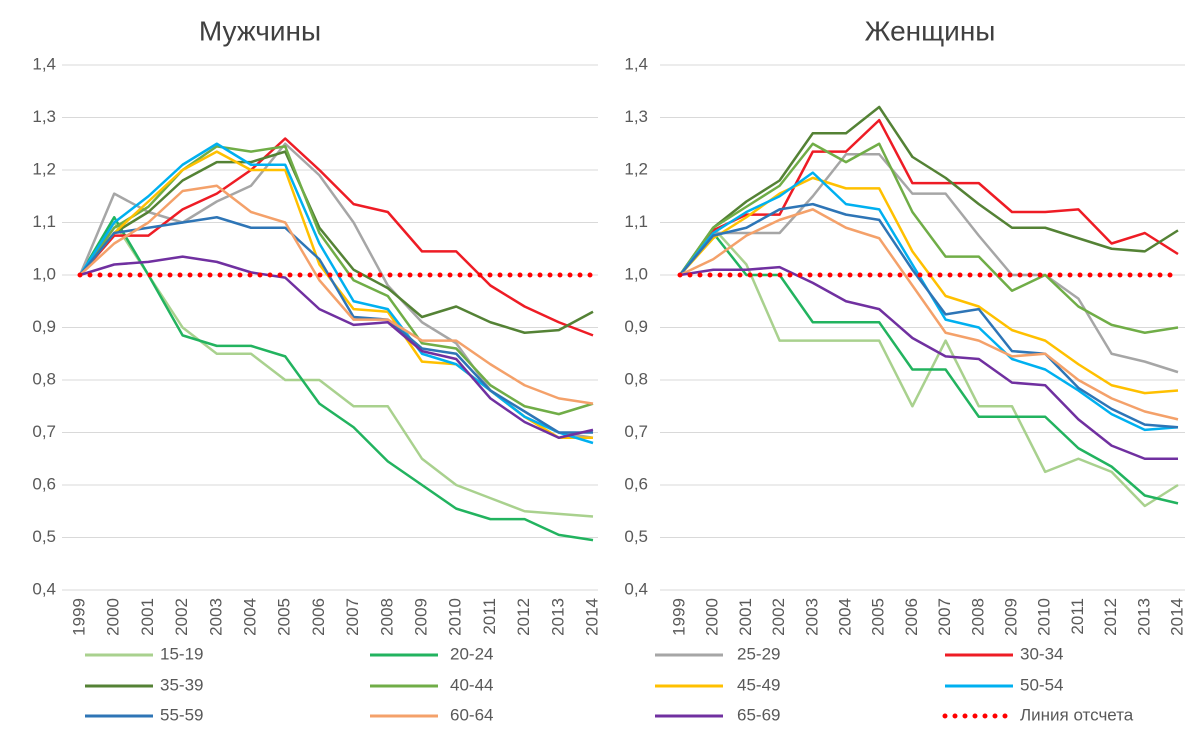  I want to click on legend-label: 15-19, so click(181, 653).